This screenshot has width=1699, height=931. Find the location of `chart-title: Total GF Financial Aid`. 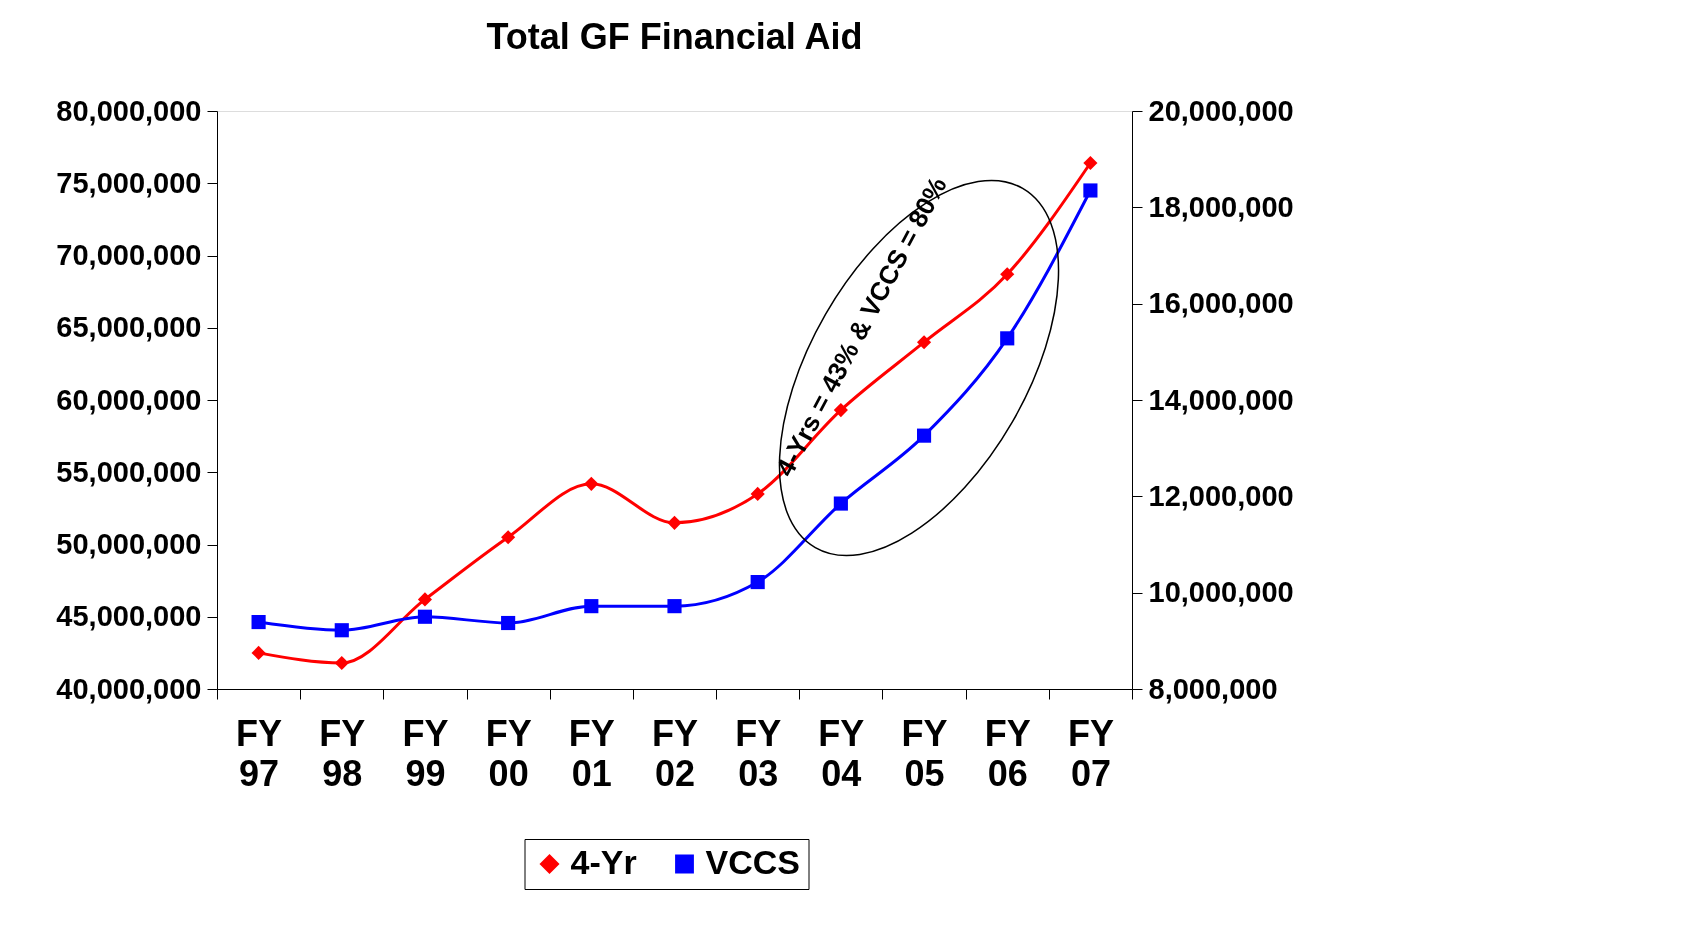

chart-title: Total GF Financial Aid is located at coordinates (674, 36).